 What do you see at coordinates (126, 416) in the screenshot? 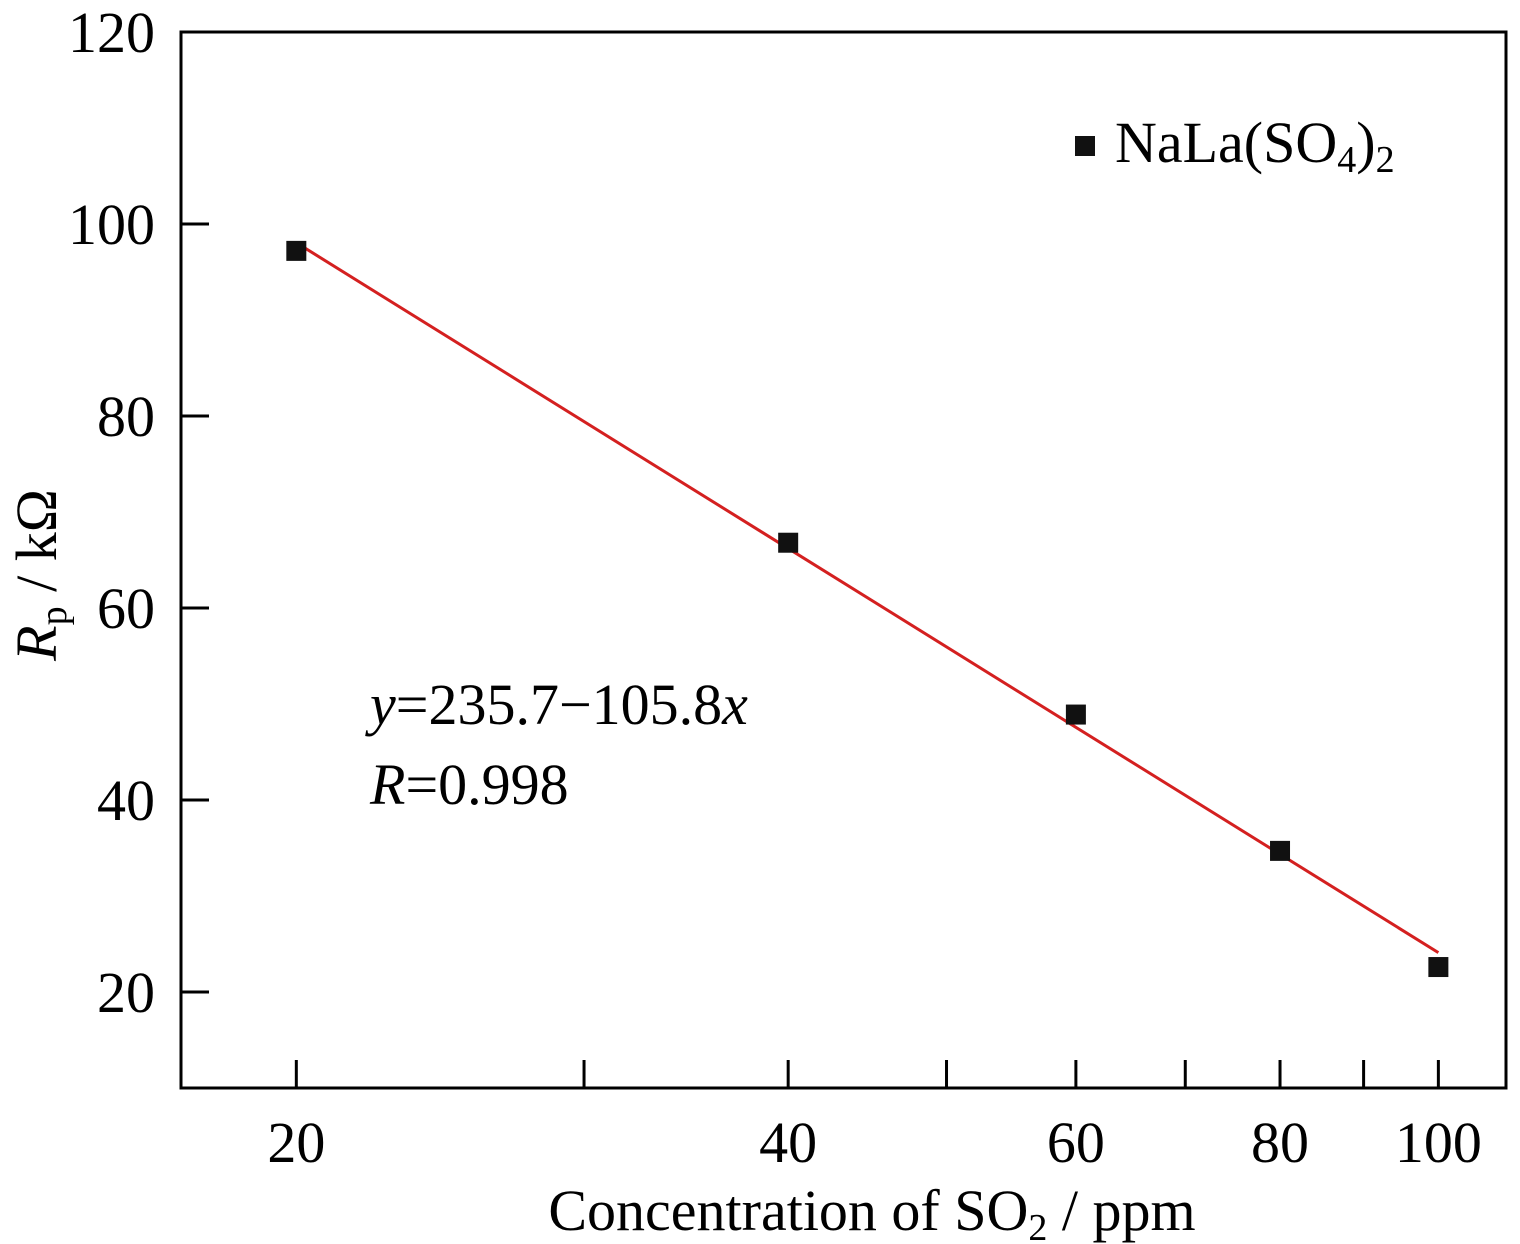
I see `y-tick-label: 80` at bounding box center [126, 416].